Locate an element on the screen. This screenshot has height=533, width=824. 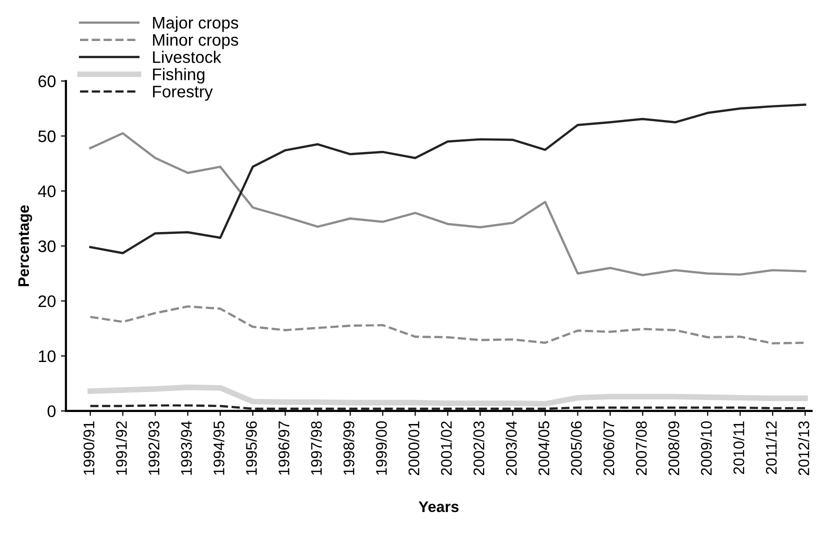
y-tick-label: 30 is located at coordinates (47, 246).